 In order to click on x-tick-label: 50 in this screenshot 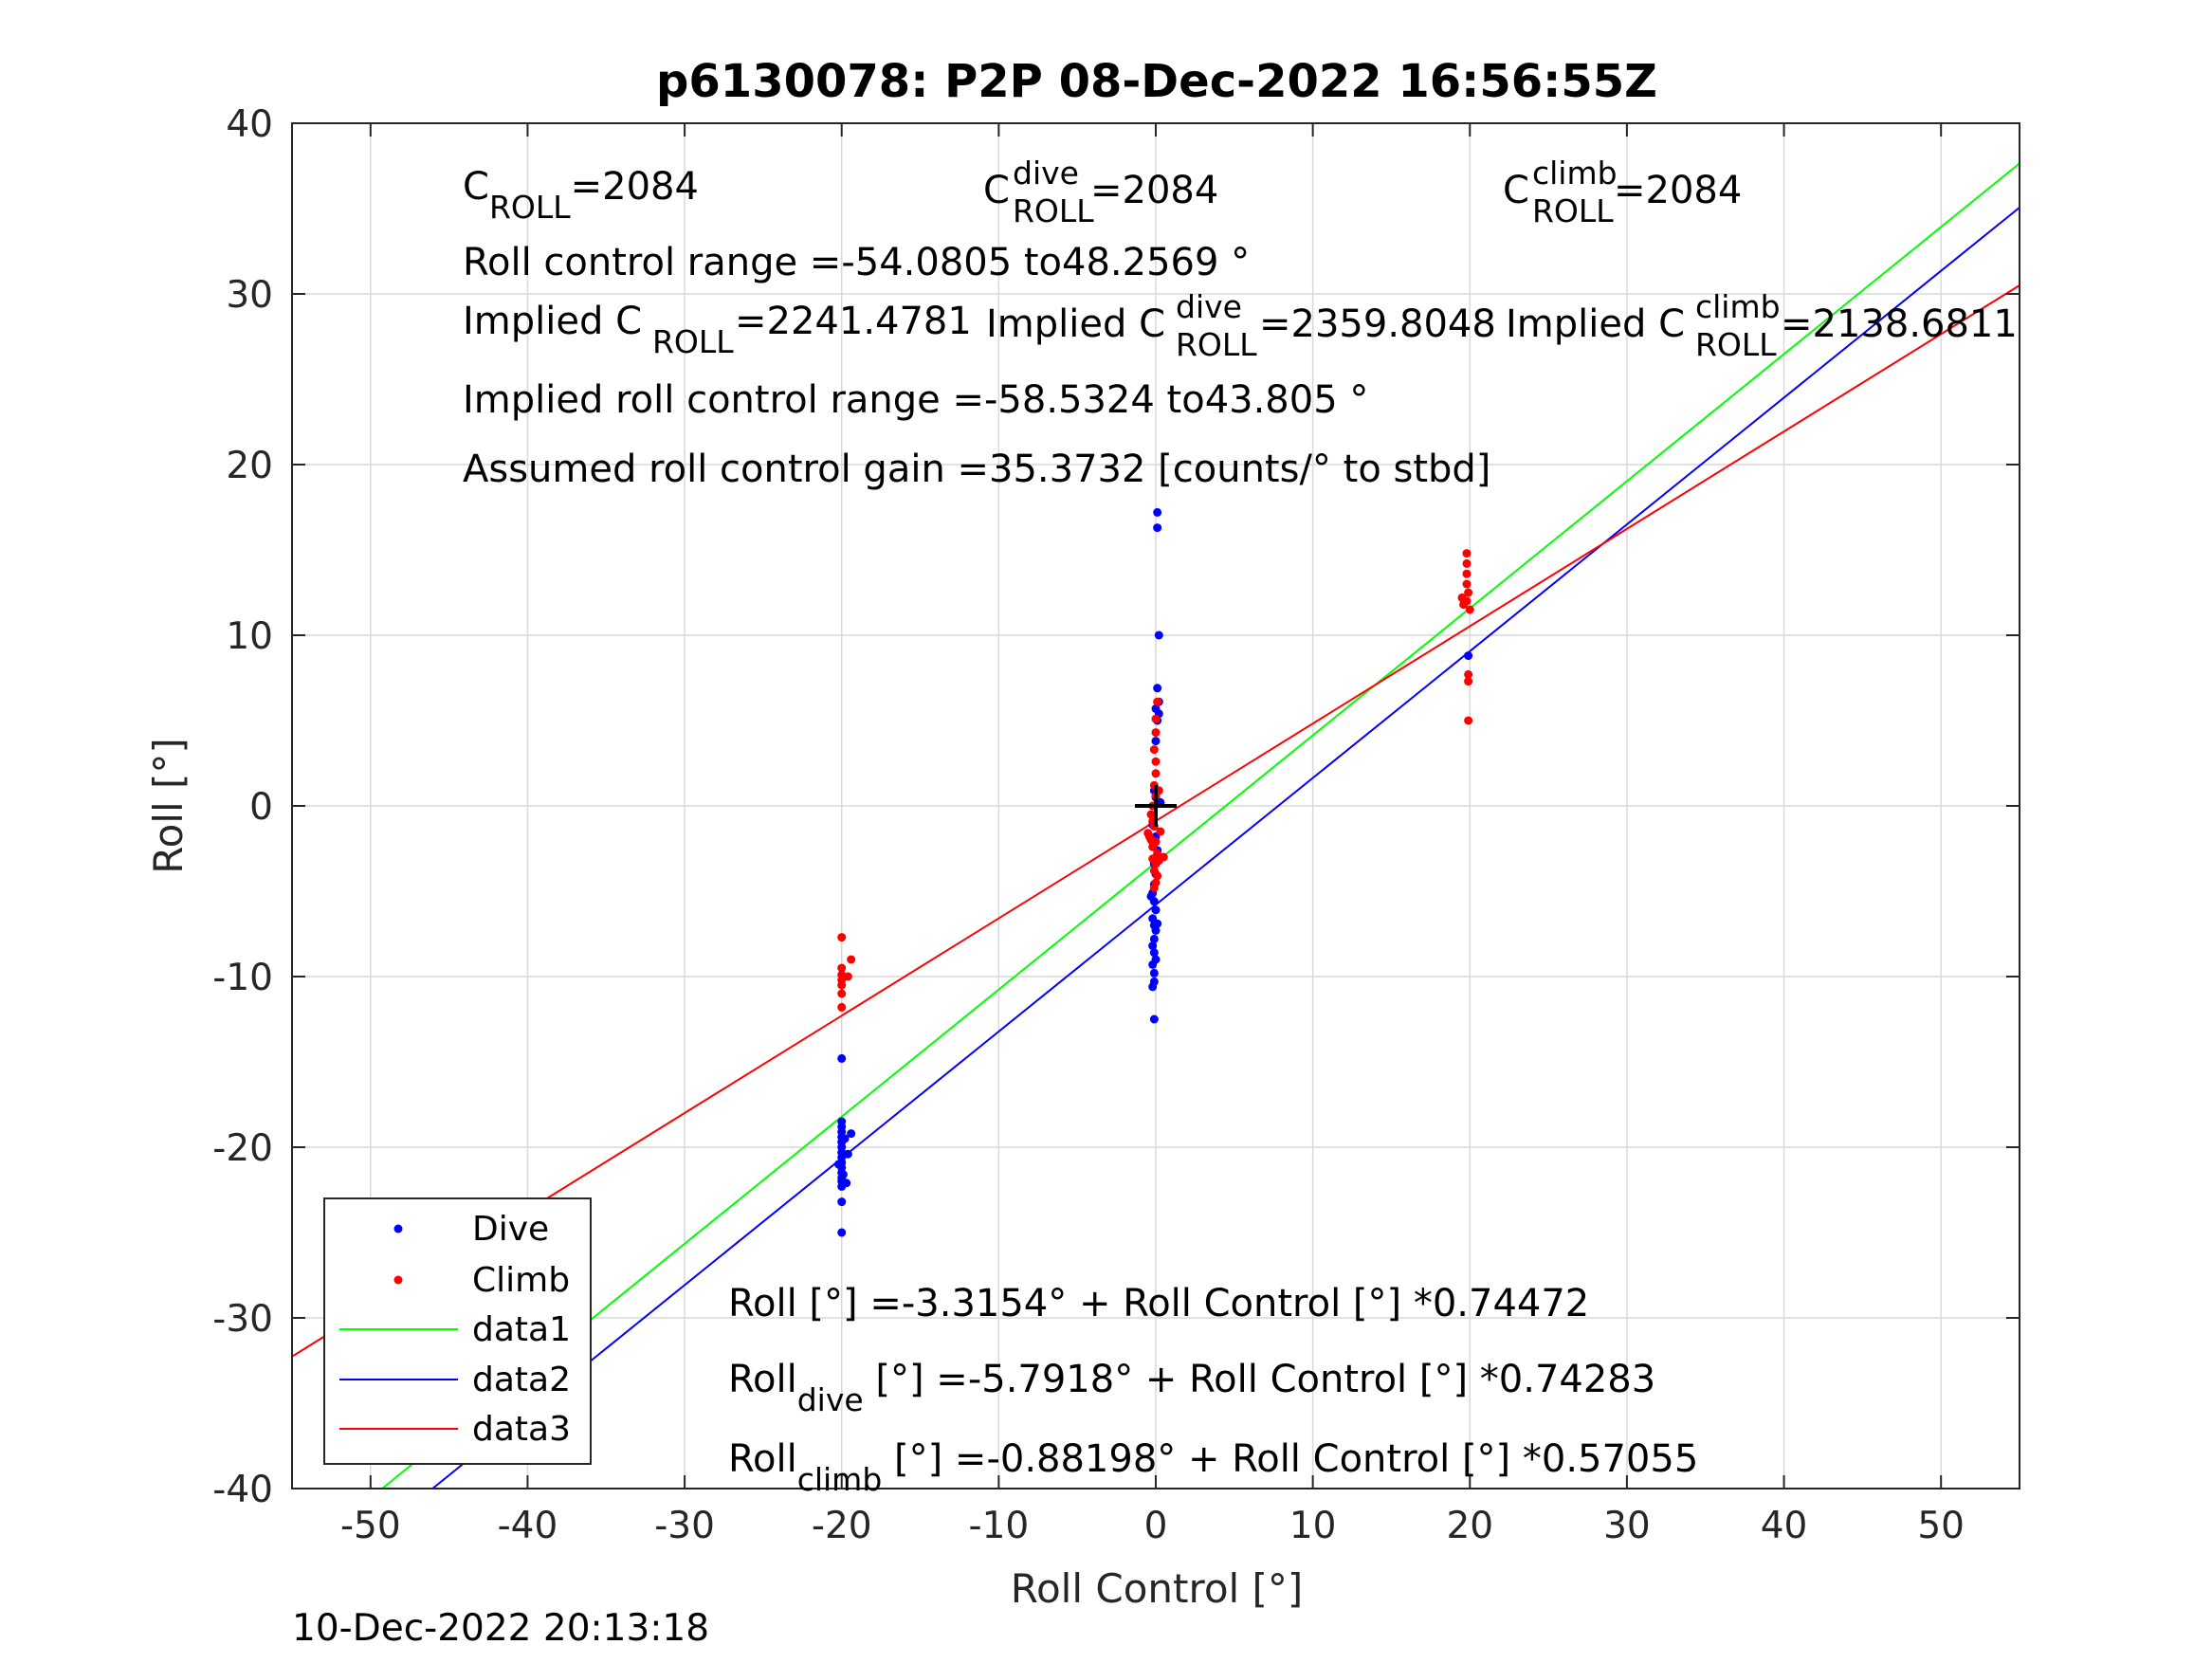, I will do `click(1941, 1526)`.